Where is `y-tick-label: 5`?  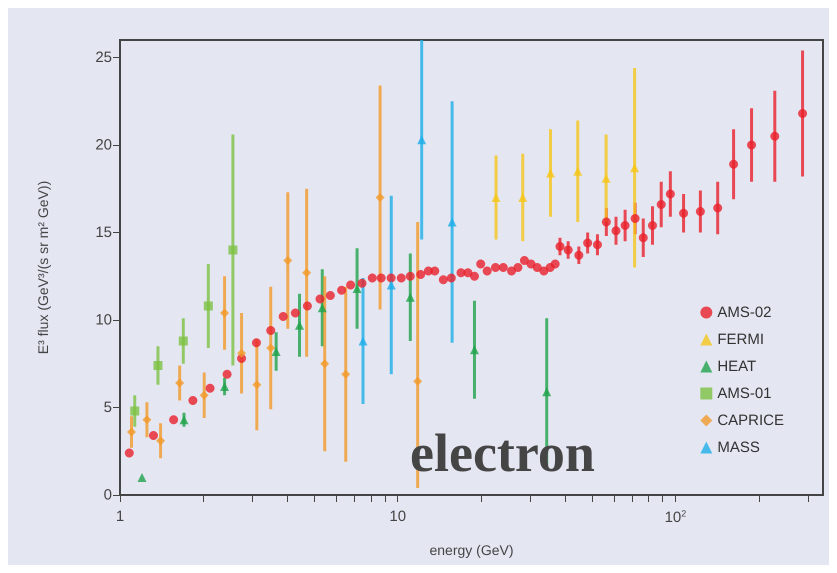 y-tick-label: 5 is located at coordinates (108, 407).